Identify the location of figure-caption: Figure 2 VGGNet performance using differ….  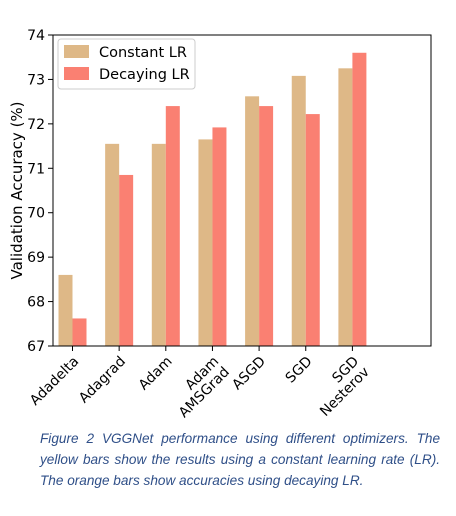
(240, 459).